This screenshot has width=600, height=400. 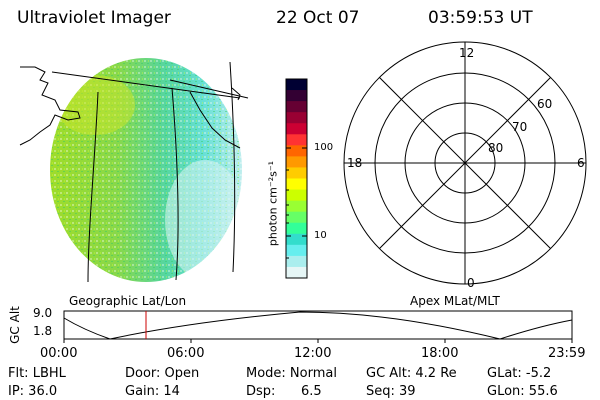 What do you see at coordinates (467, 53) in the screenshot?
I see `polar-mlt-12: 12` at bounding box center [467, 53].